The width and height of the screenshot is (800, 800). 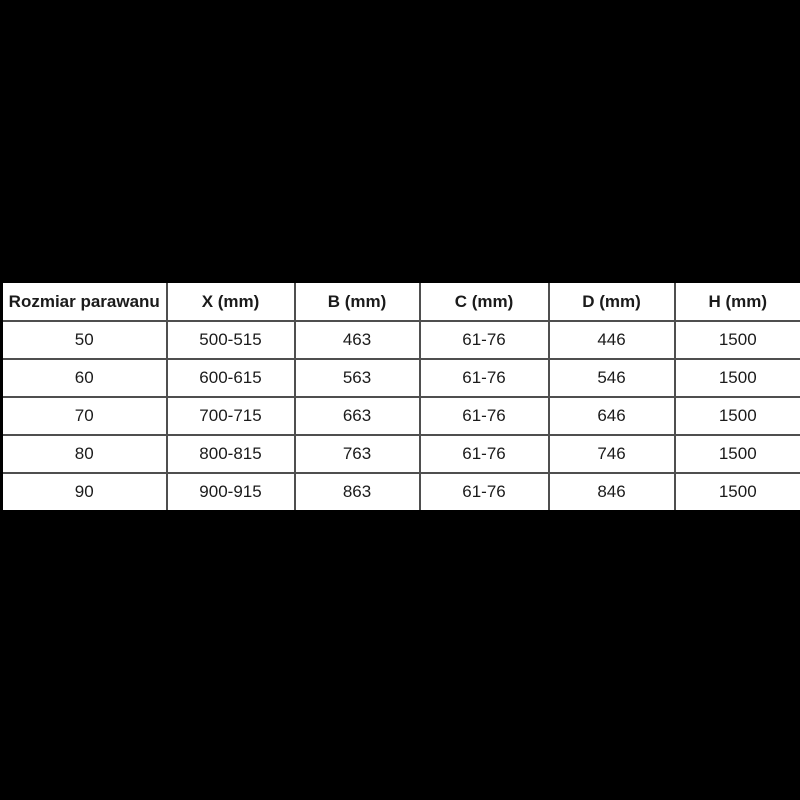 I want to click on table-cell: 863, so click(x=357, y=492).